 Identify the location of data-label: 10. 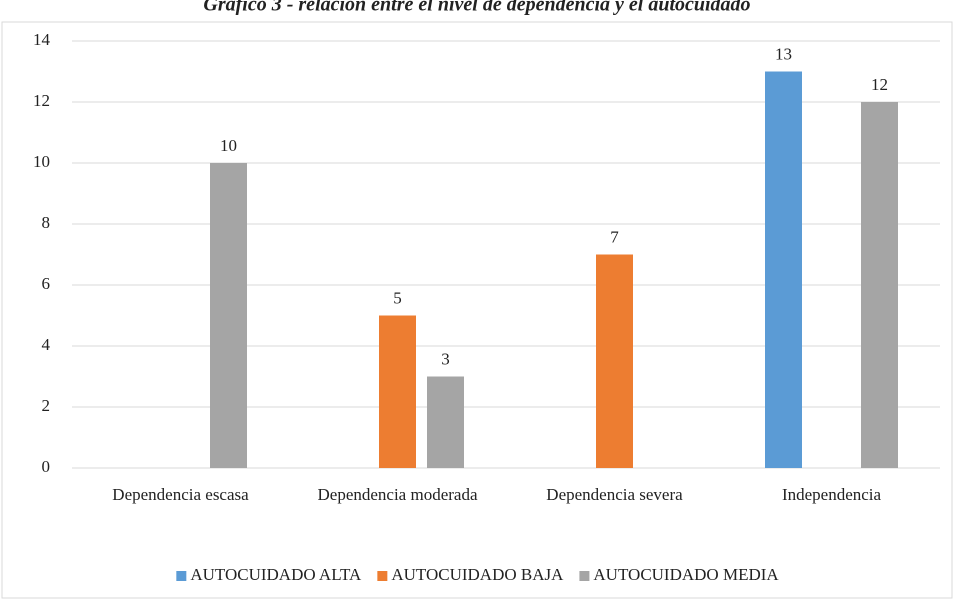
(228, 145).